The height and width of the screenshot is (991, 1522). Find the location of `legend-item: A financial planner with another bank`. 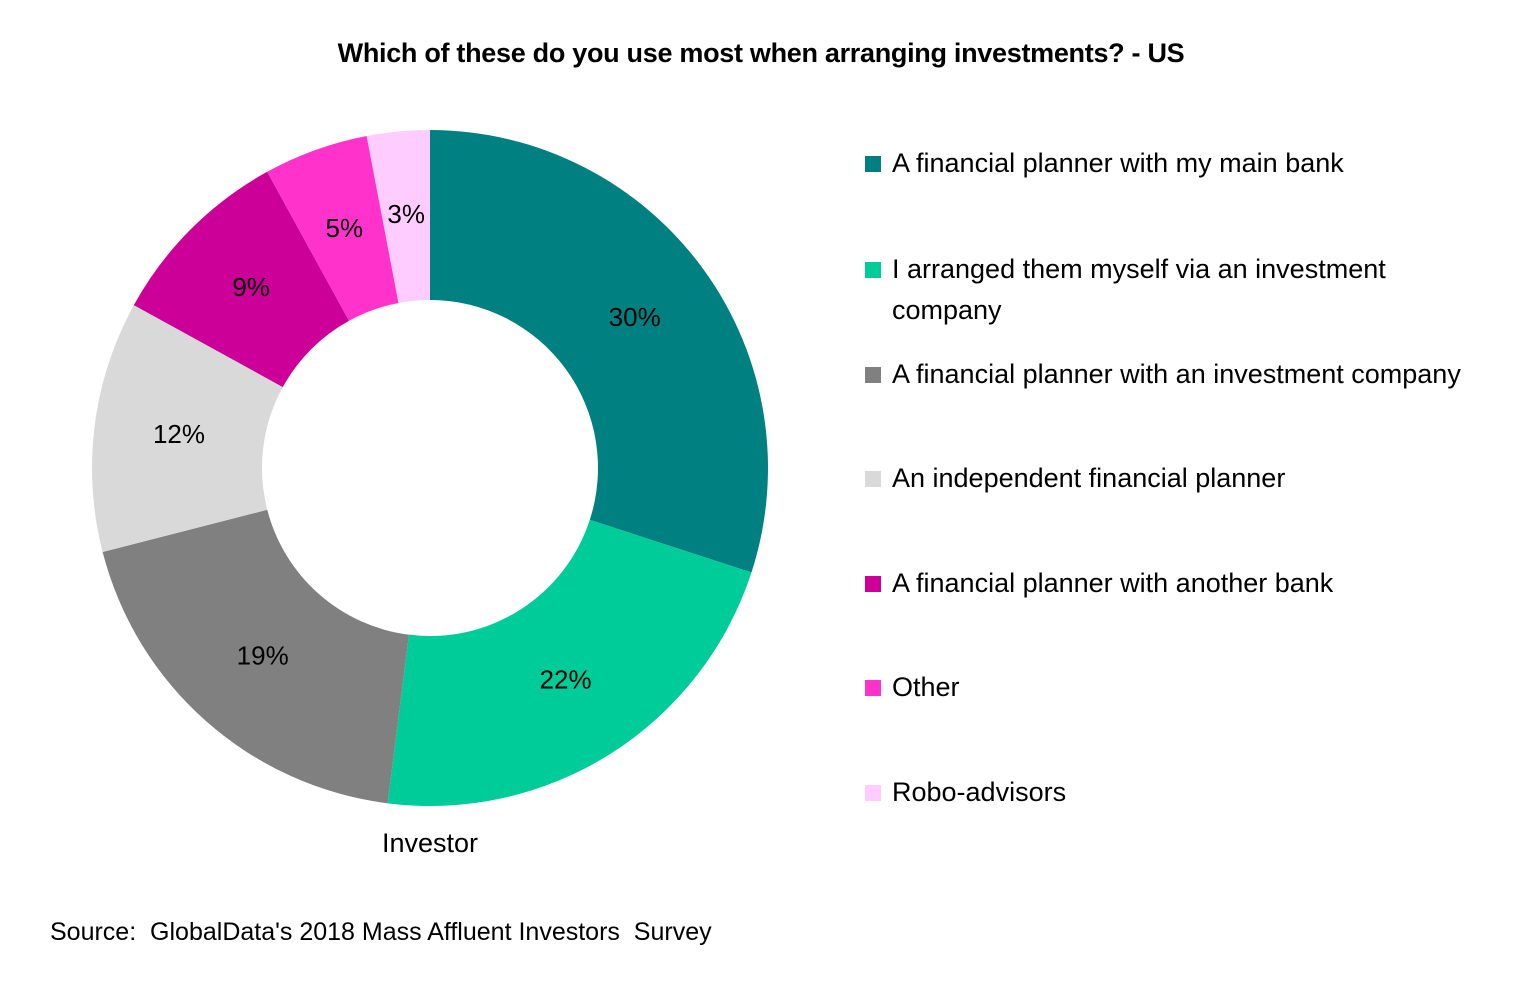

legend-item: A financial planner with another bank is located at coordinates (1173, 583).